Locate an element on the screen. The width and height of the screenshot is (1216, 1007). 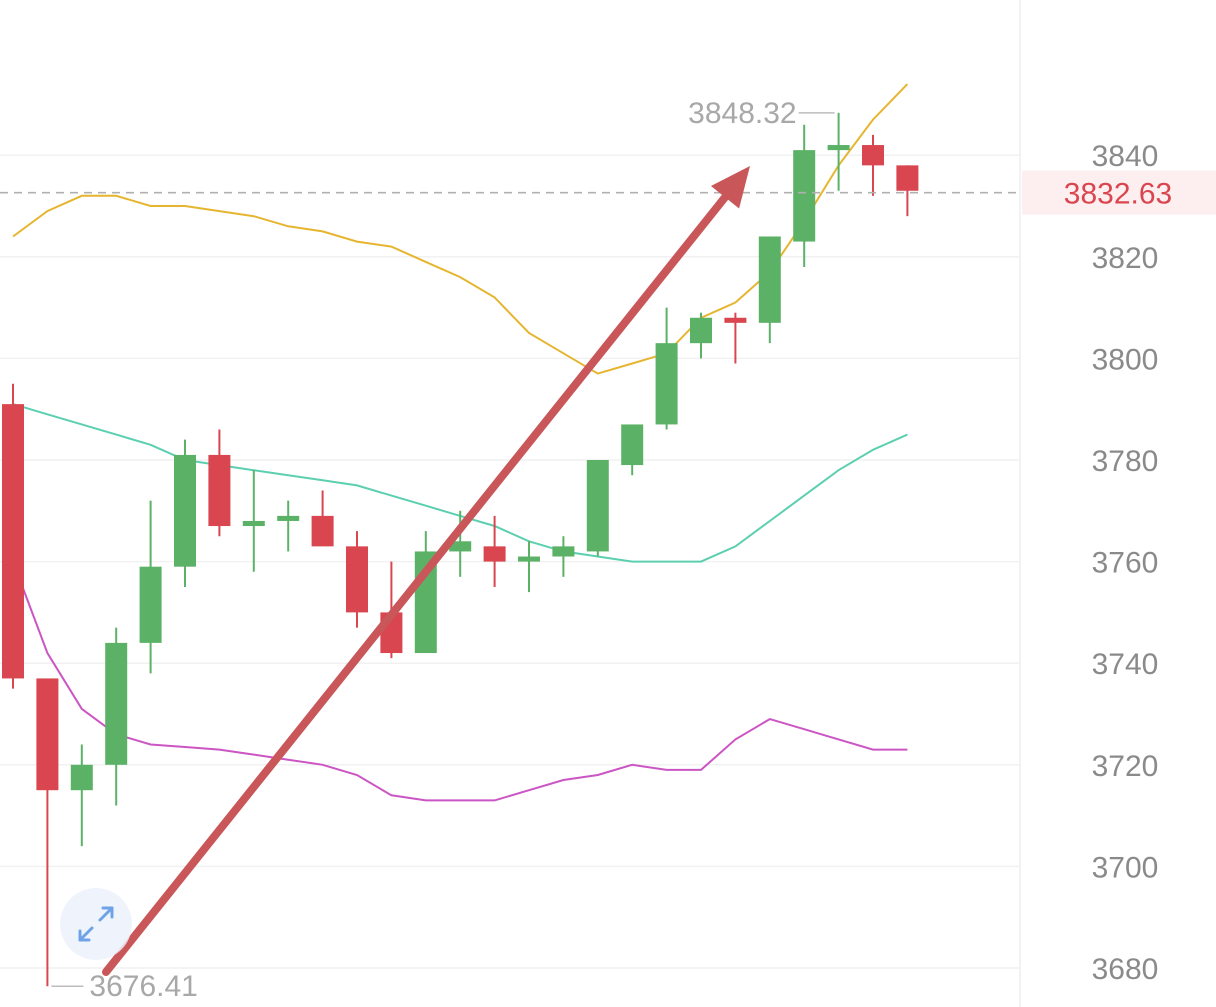
y-axis: 3680 3700 3720 3740 3760 3780 3800 3820 3840 is located at coordinates (1125, 563).